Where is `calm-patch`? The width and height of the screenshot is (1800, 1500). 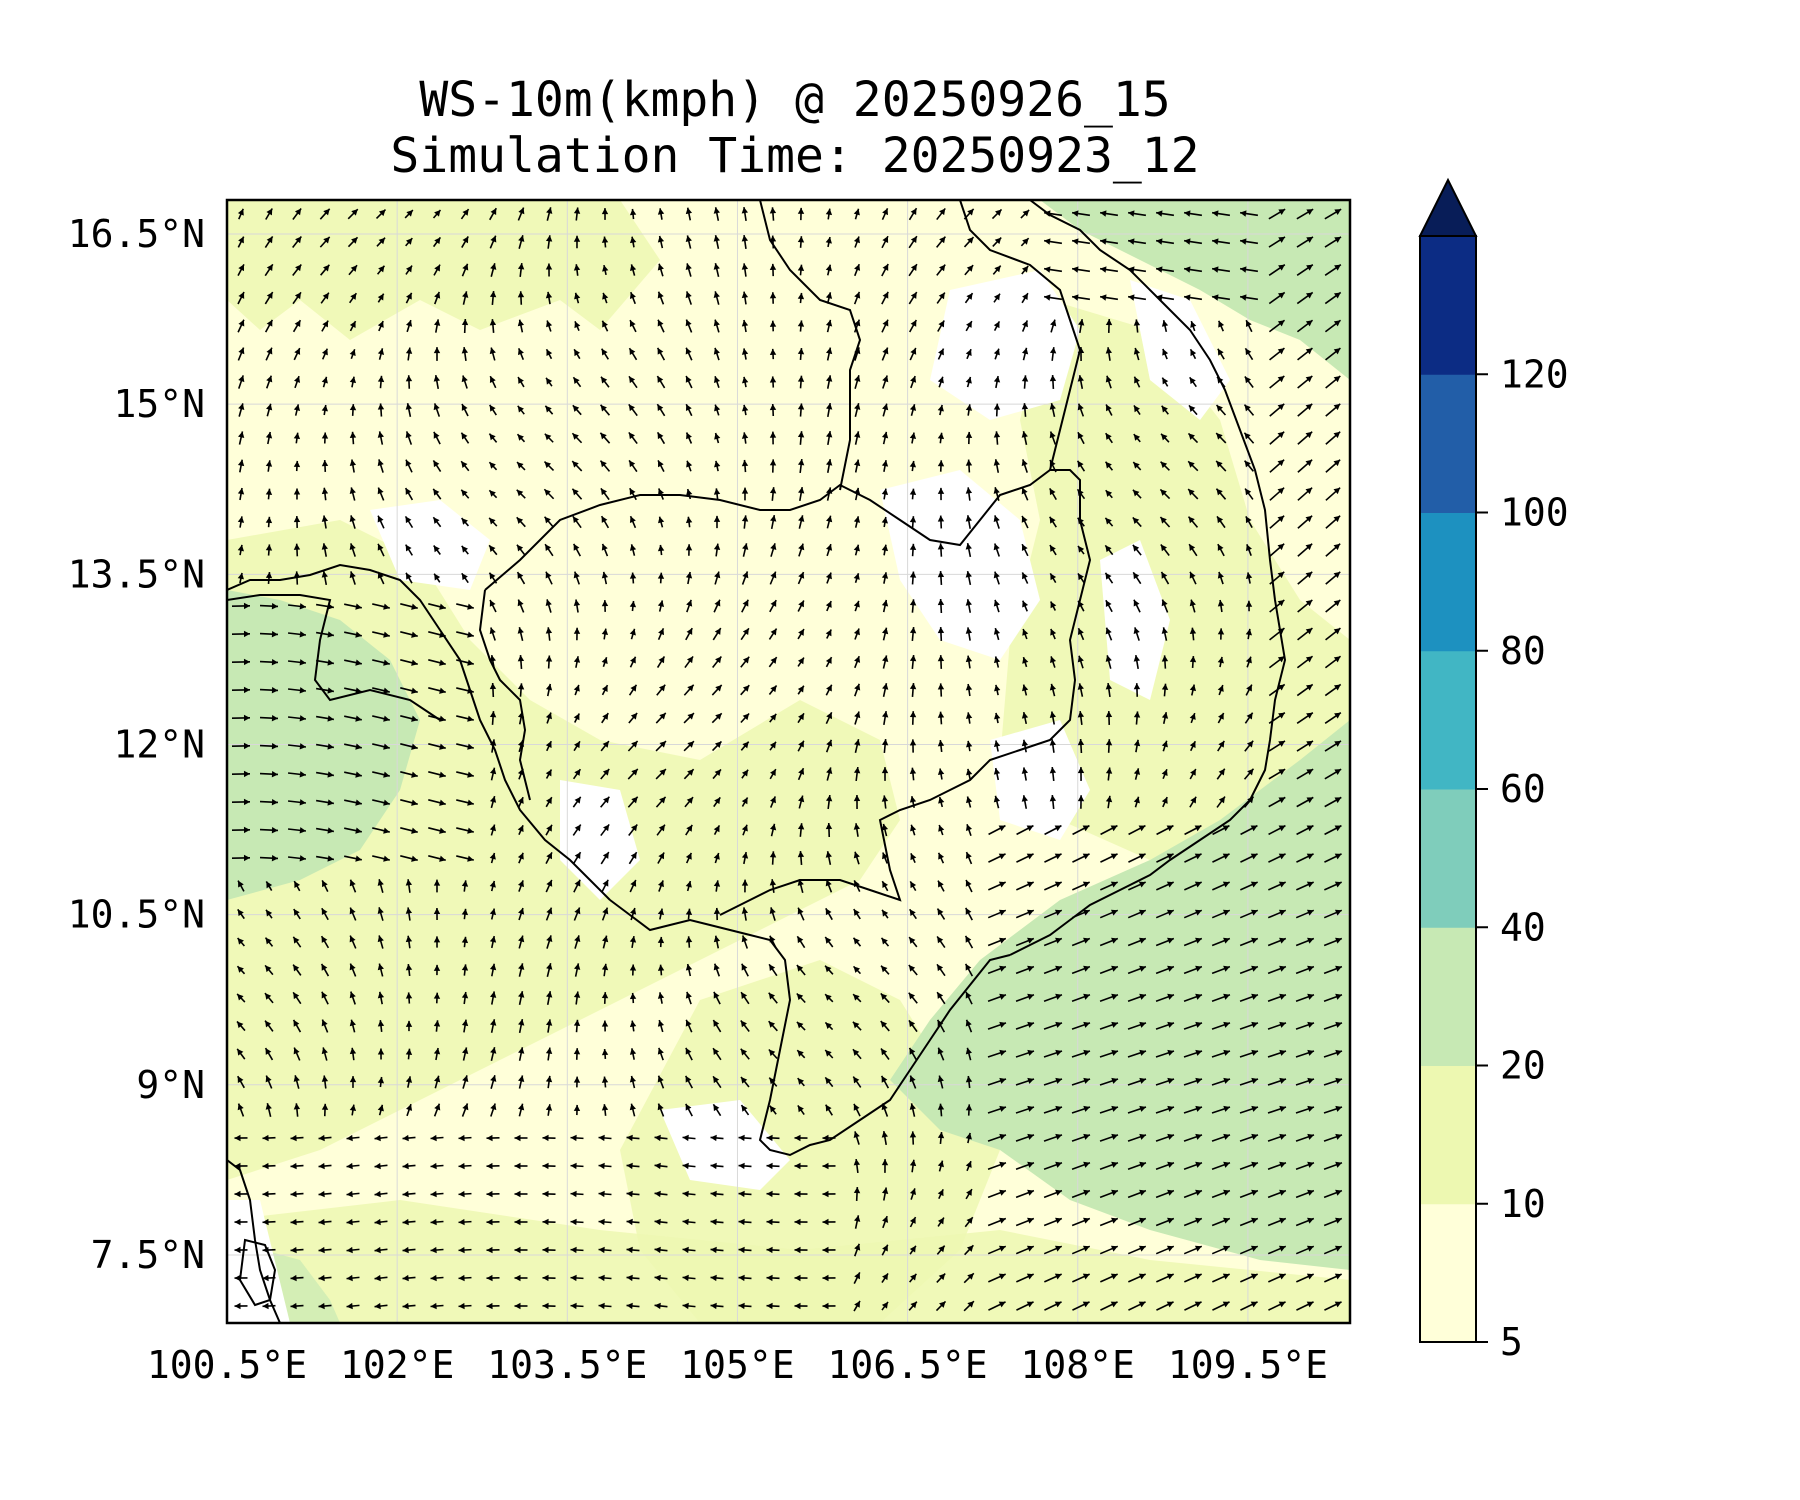 calm-patch is located at coordinates (1135, 620).